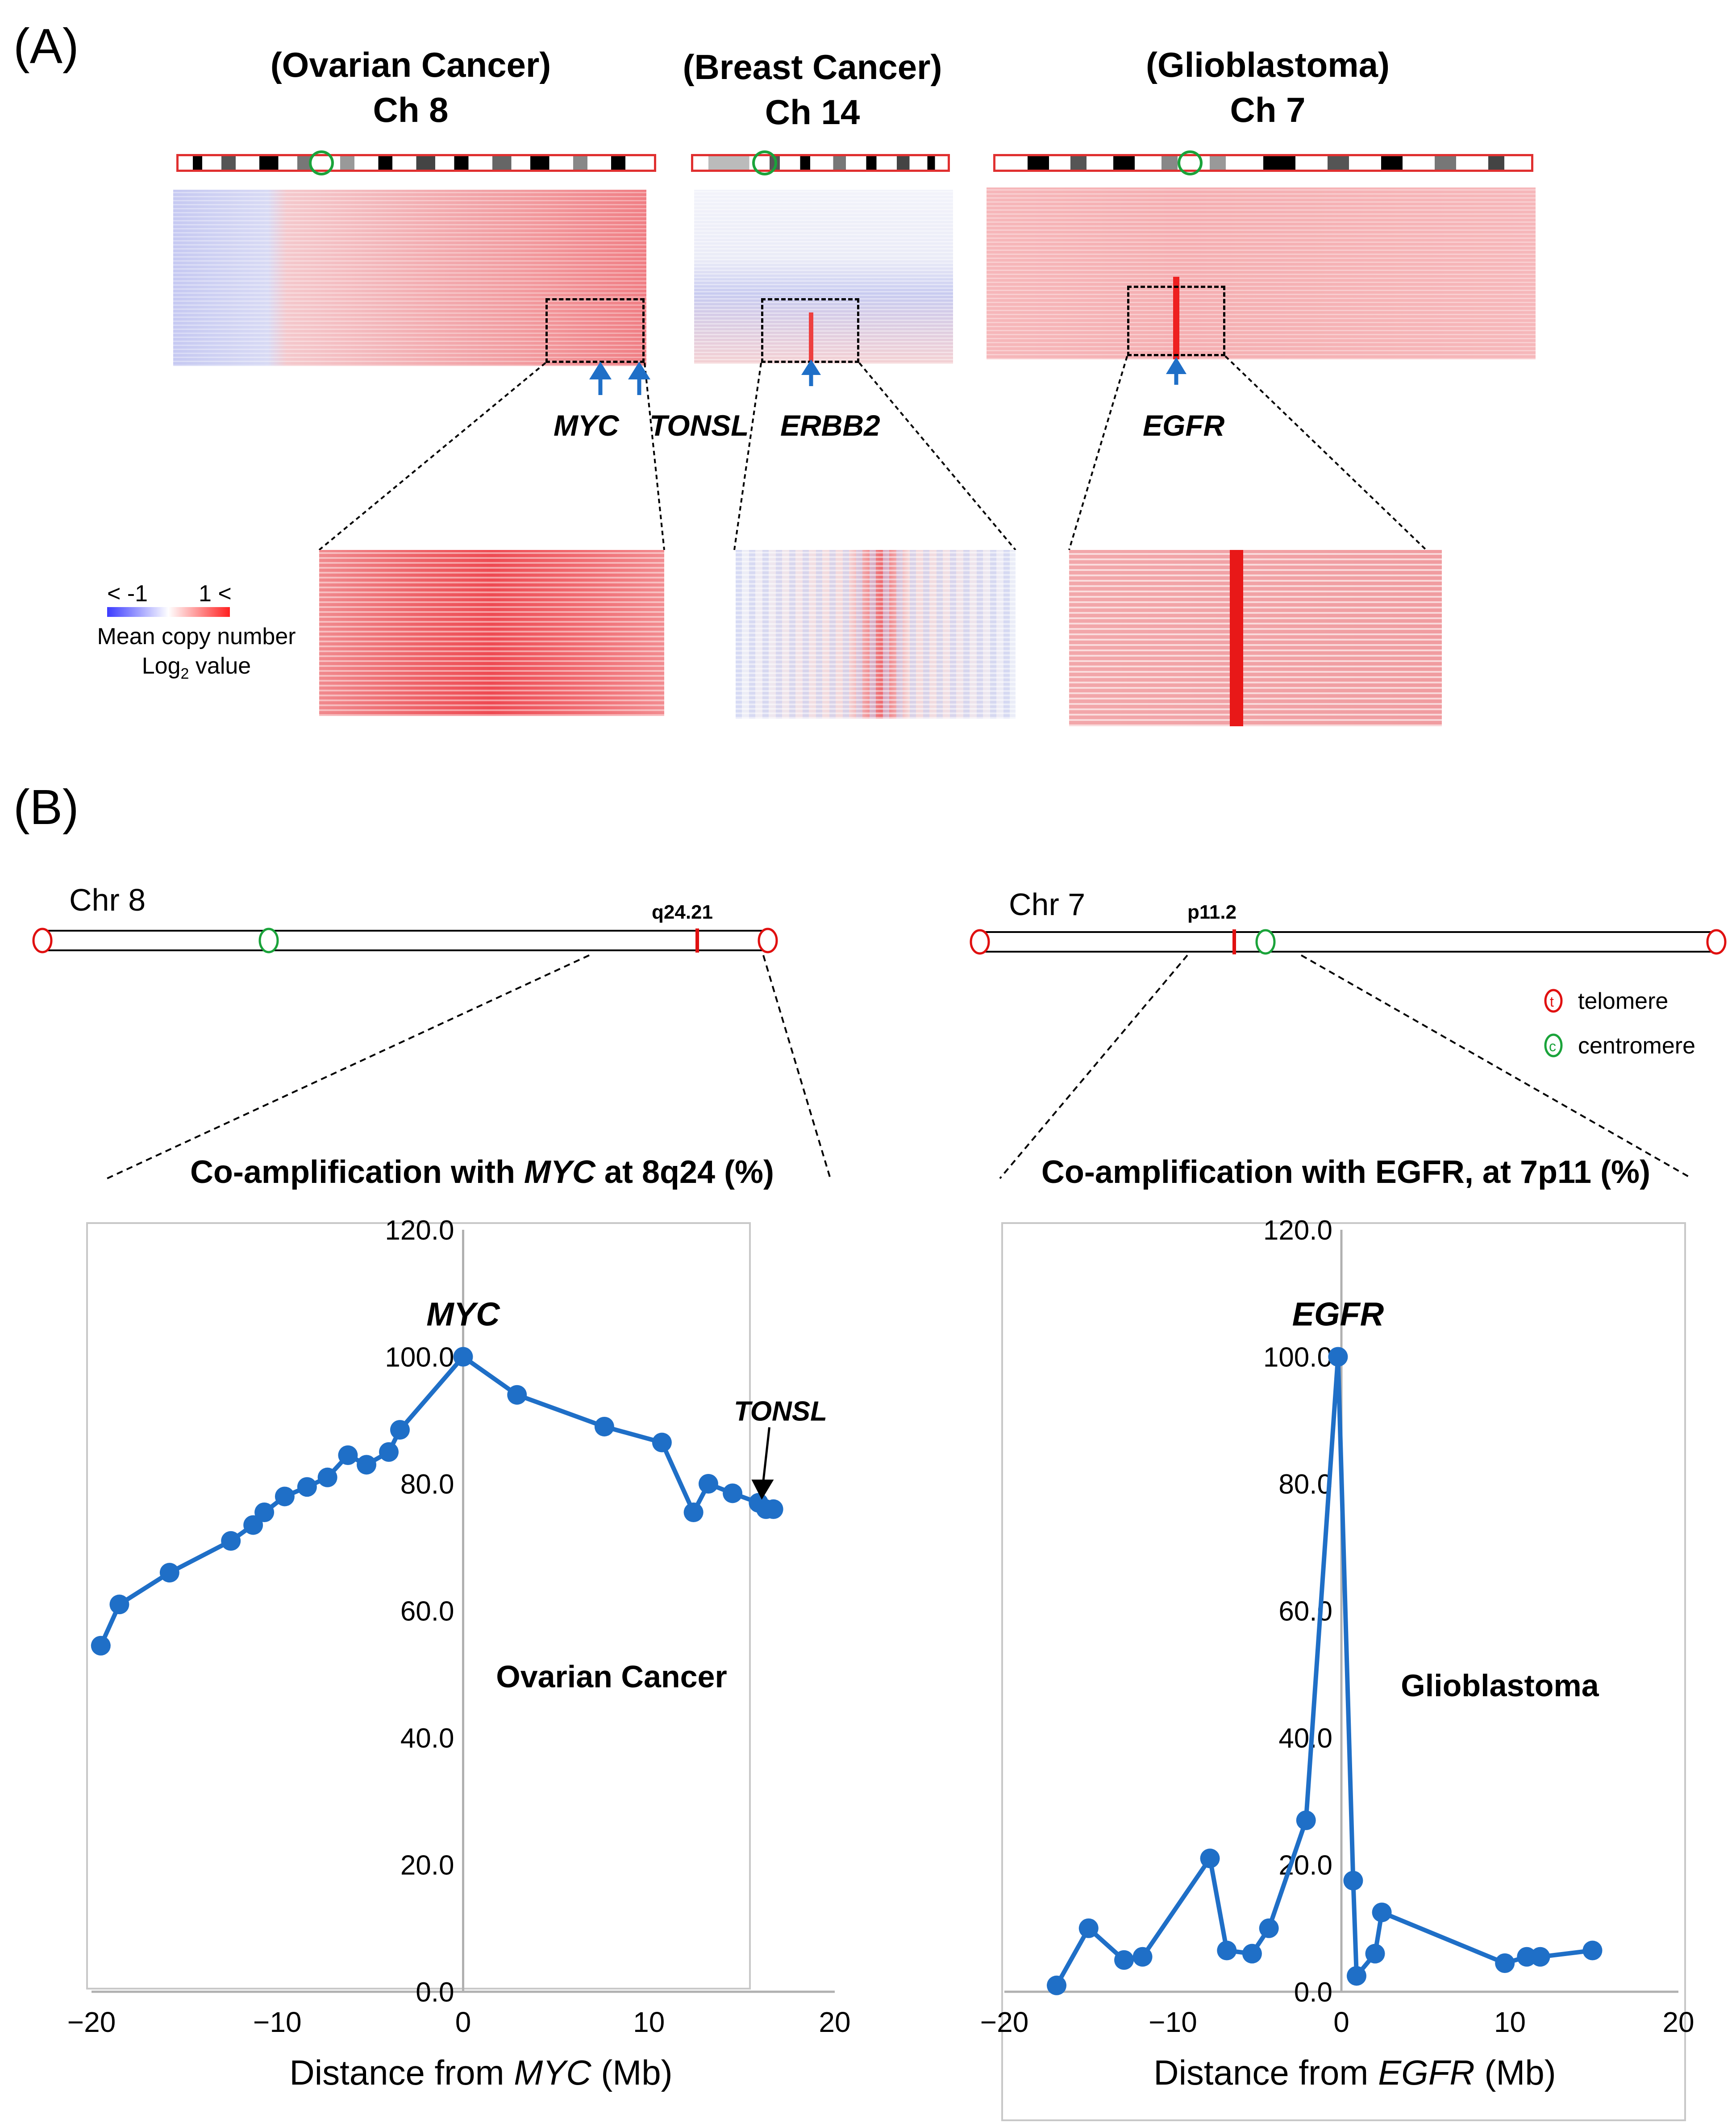 The image size is (1736, 2127). I want to click on legend-log-suffix: value, so click(220, 666).